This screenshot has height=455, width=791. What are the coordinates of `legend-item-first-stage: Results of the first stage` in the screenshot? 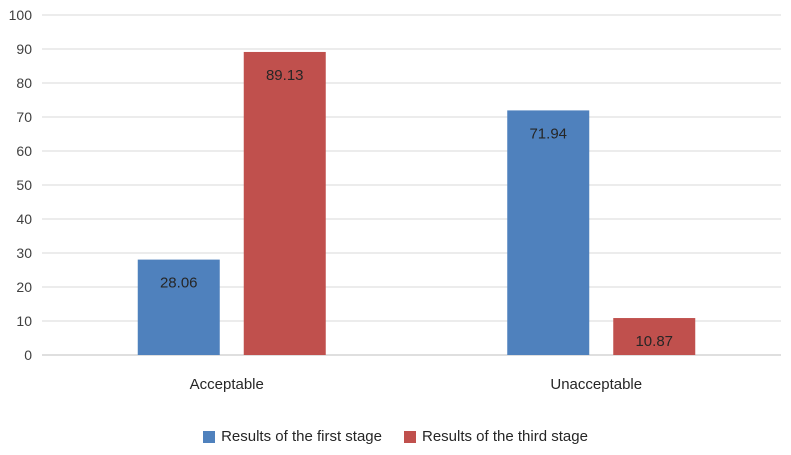 It's located at (292, 436).